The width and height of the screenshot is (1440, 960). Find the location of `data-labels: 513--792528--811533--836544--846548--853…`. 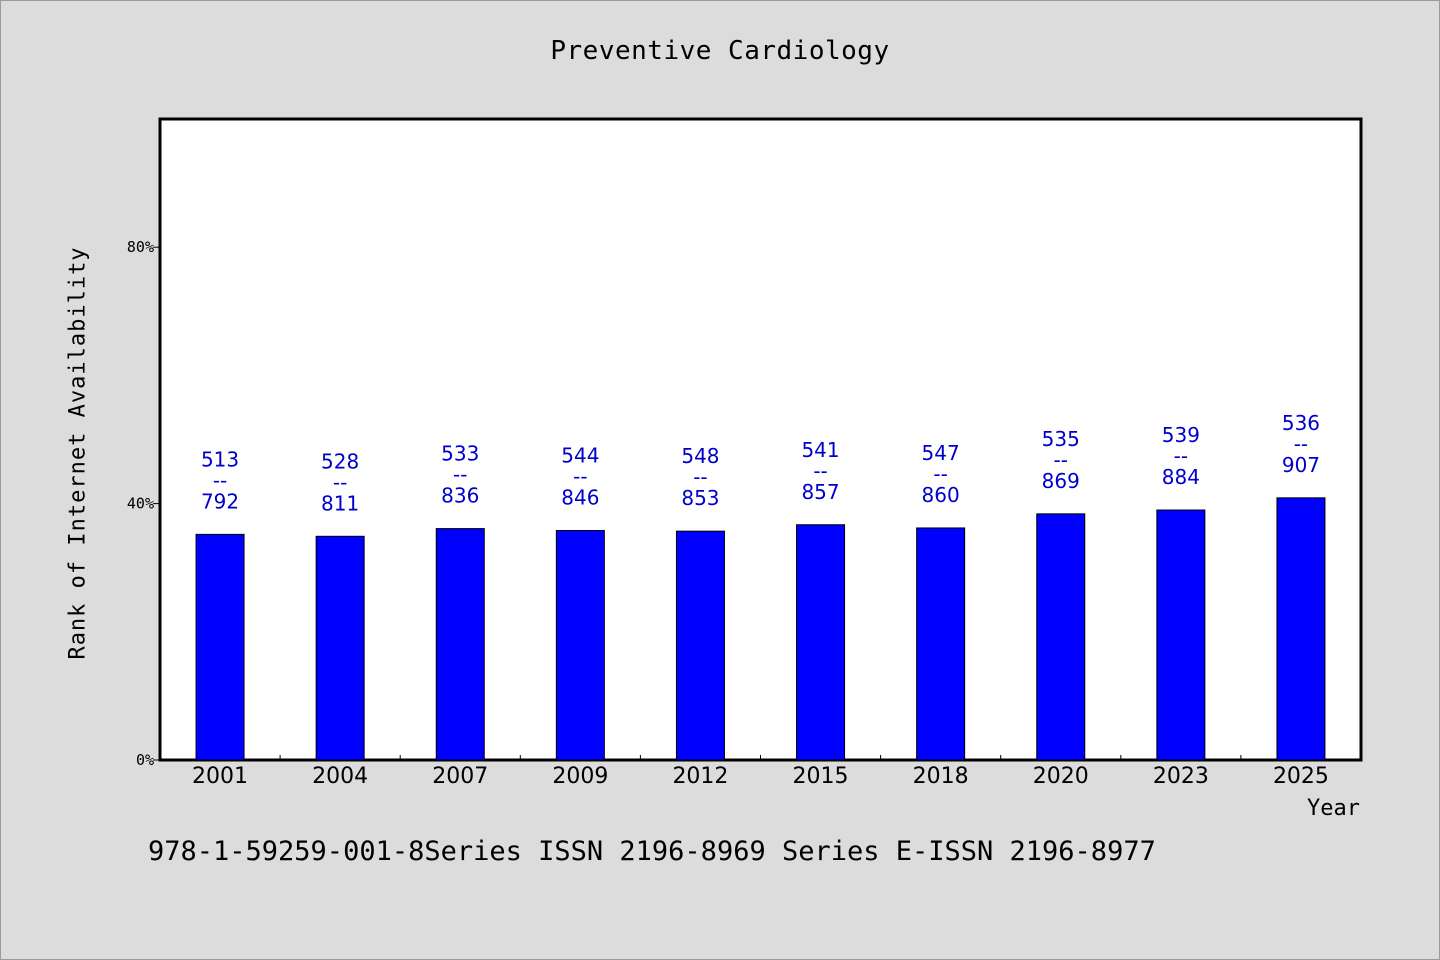

data-labels: 513--792528--811533--836544--846548--853… is located at coordinates (760, 463).